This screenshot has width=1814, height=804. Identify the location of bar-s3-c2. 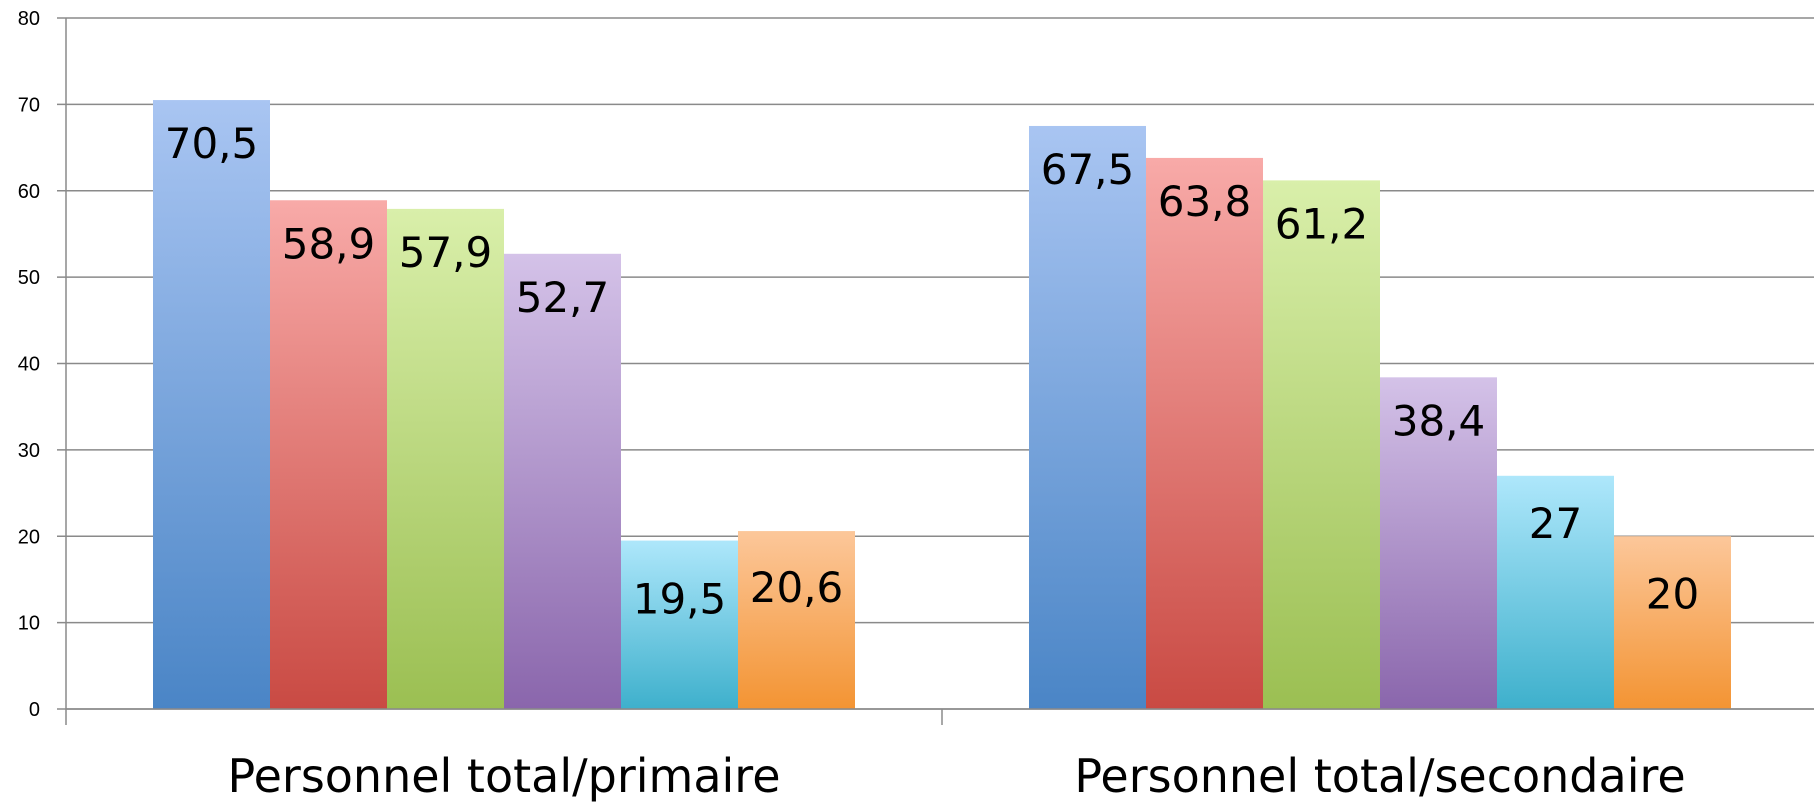
(1321, 444).